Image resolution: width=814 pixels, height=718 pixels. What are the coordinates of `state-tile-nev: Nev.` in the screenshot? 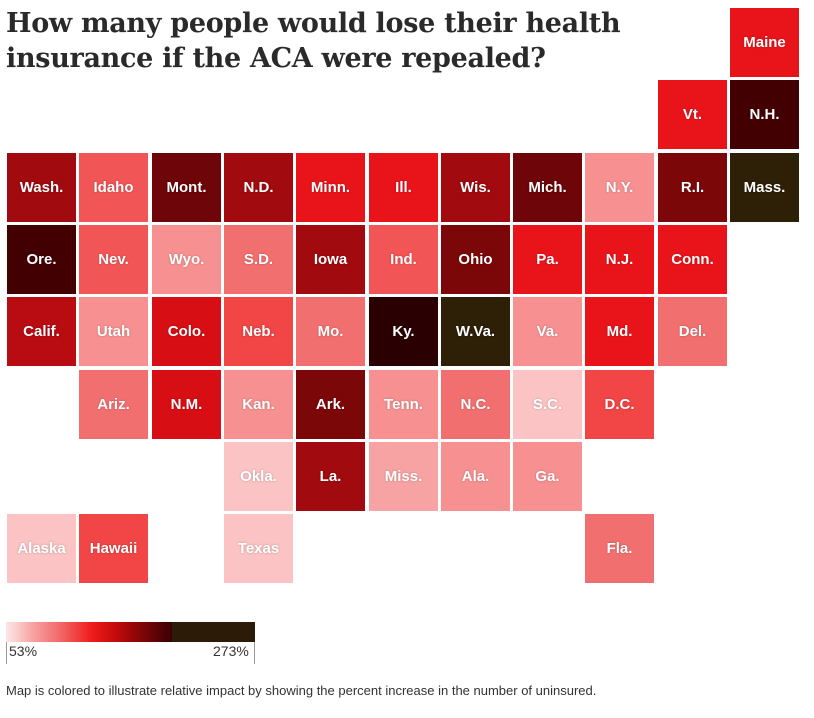 It's located at (113, 259).